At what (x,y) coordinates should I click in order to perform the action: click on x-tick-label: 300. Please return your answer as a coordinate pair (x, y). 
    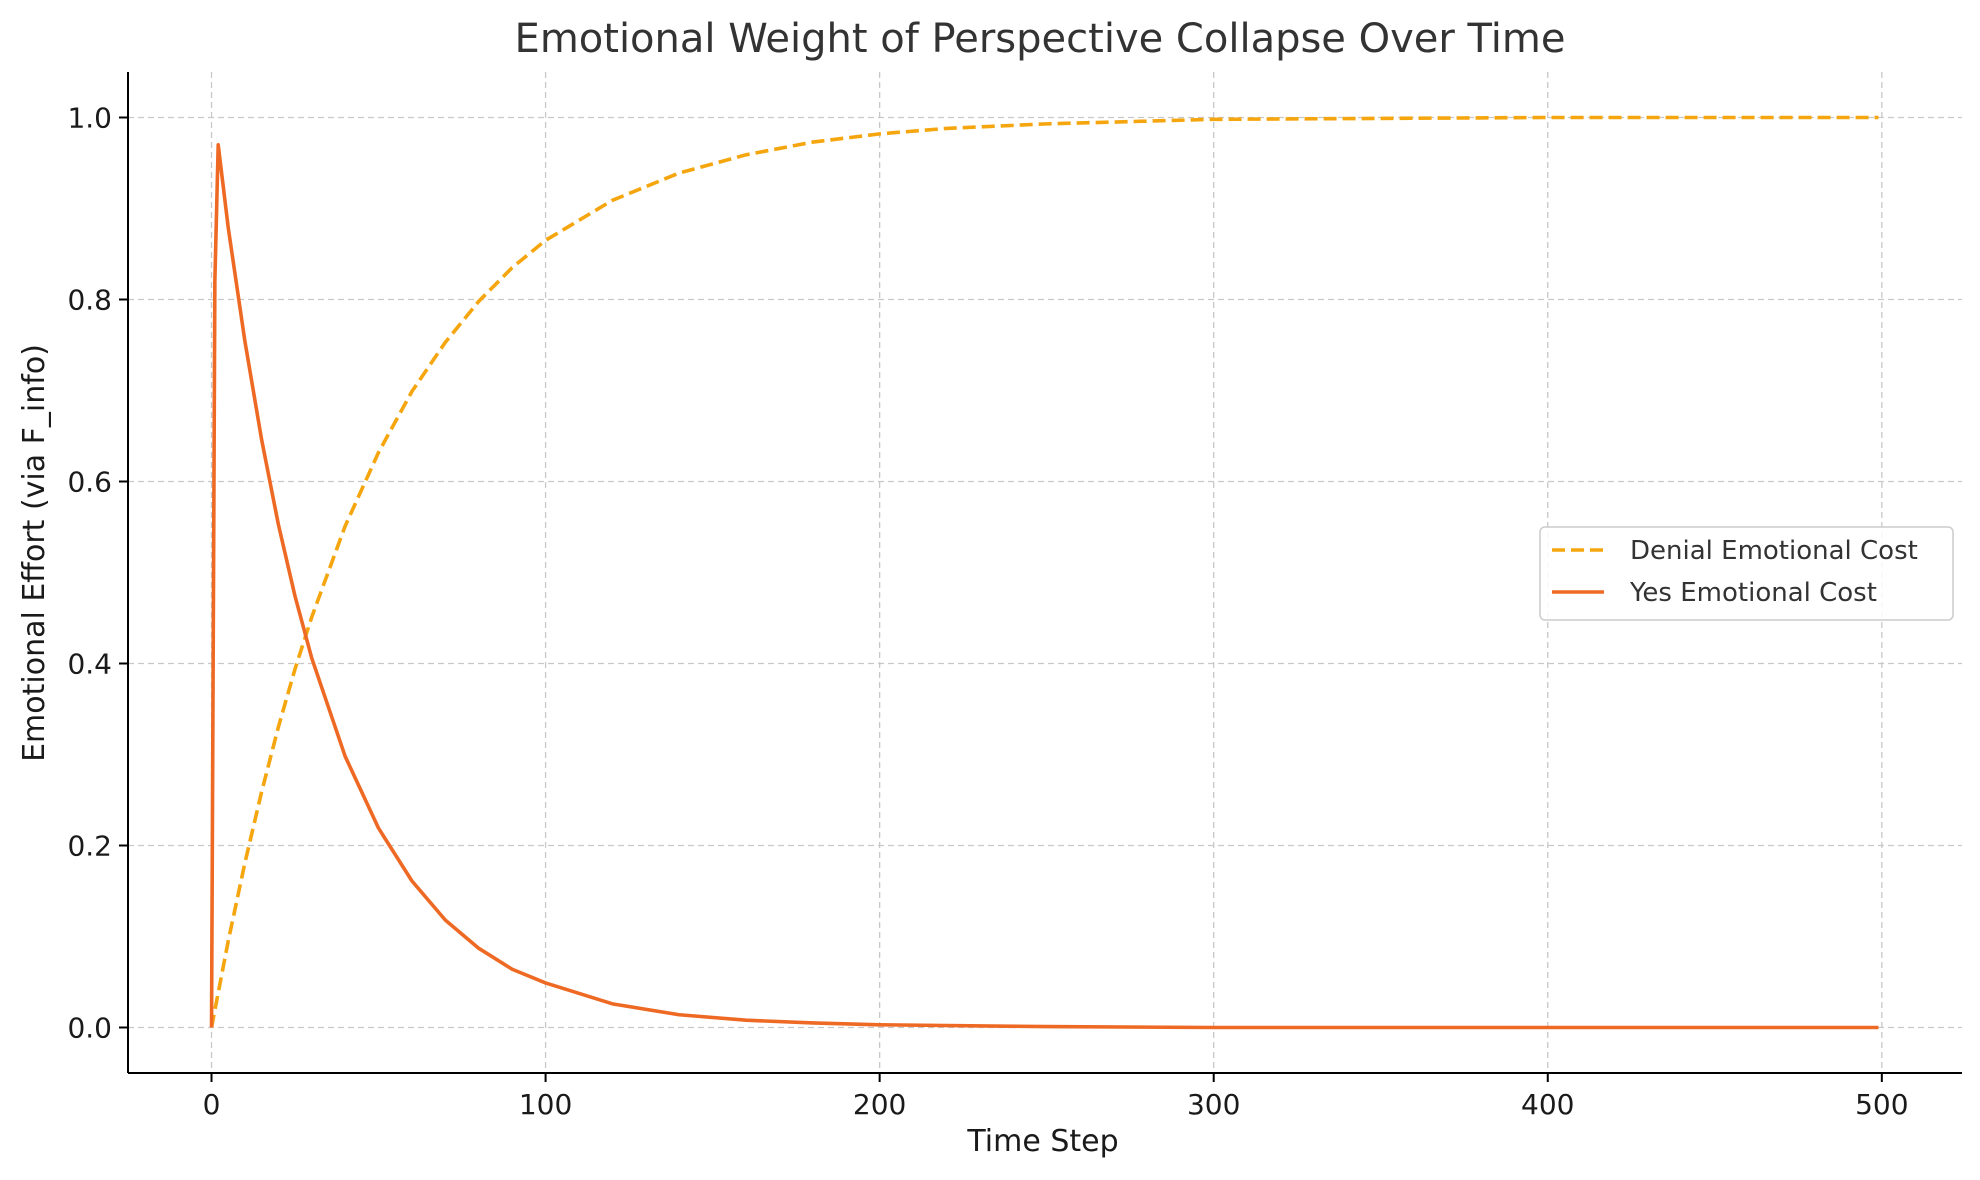
    Looking at the image, I should click on (1213, 1104).